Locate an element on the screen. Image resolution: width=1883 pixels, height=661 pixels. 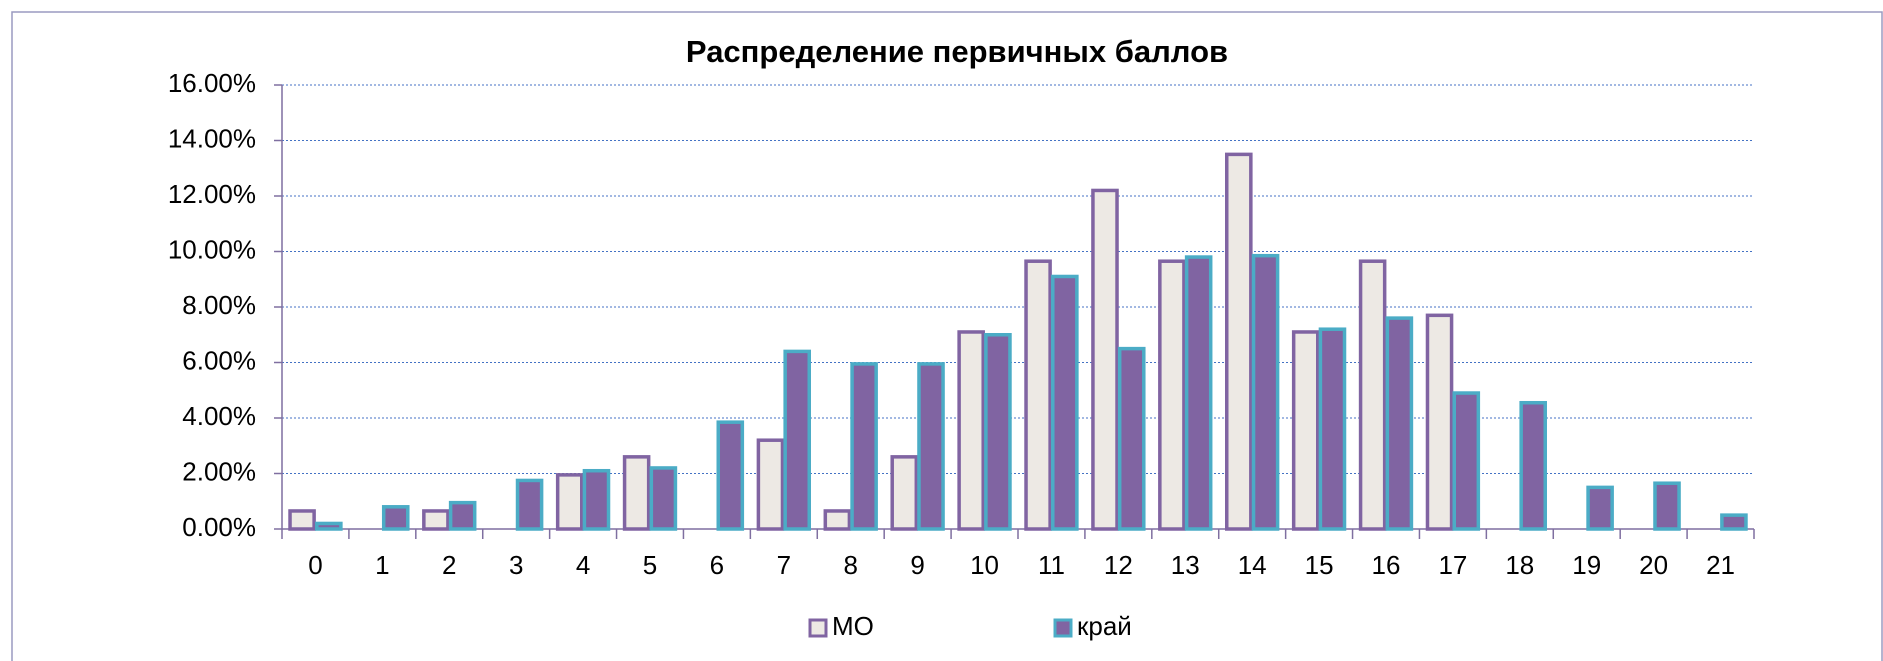
y-tick-label: 14.00% is located at coordinates (212, 138).